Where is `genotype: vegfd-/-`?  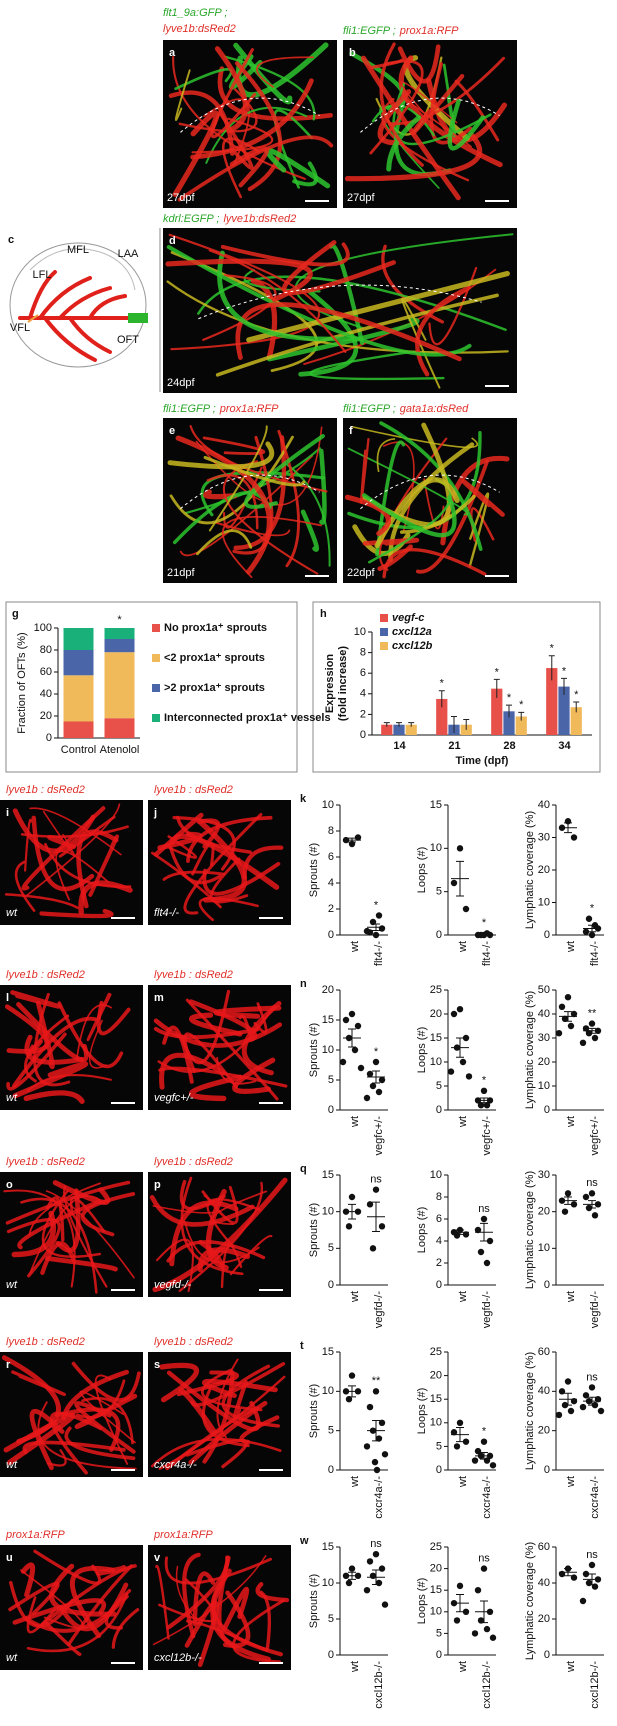
genotype: vegfd-/- is located at coordinates (173, 1285).